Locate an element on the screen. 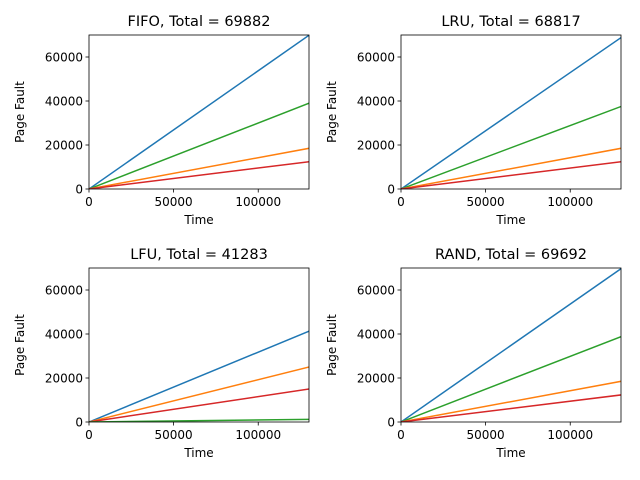 This screenshot has width=640, height=480. chart-title: LFU, Total = 41283 is located at coordinates (199, 255).